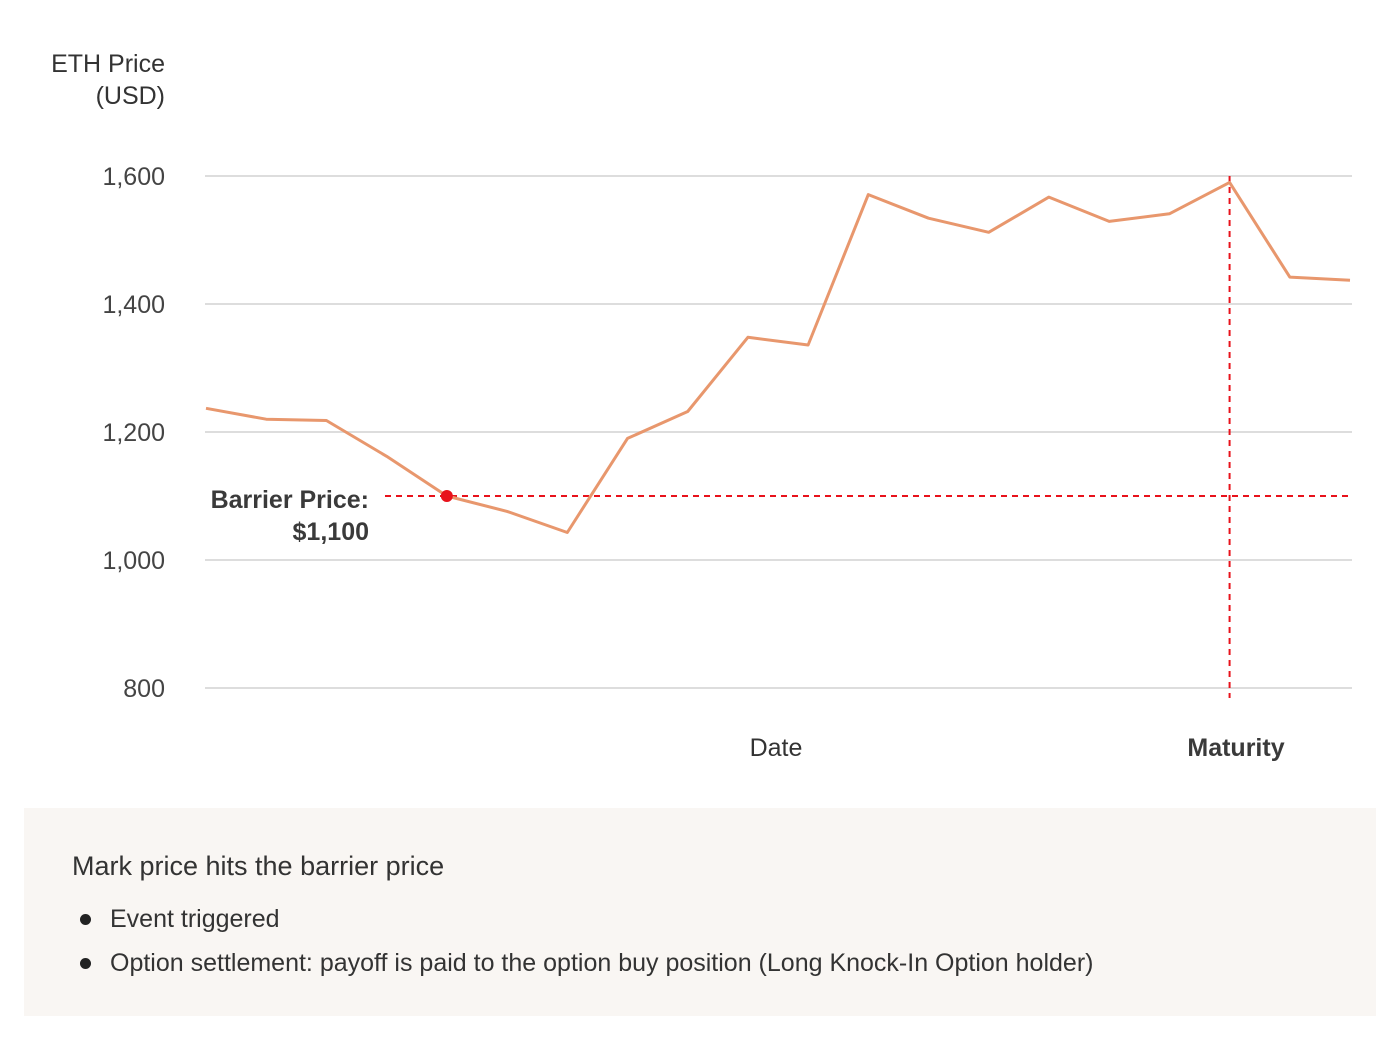  I want to click on barrier-label-line-1: Barrier Price:, so click(290, 500).